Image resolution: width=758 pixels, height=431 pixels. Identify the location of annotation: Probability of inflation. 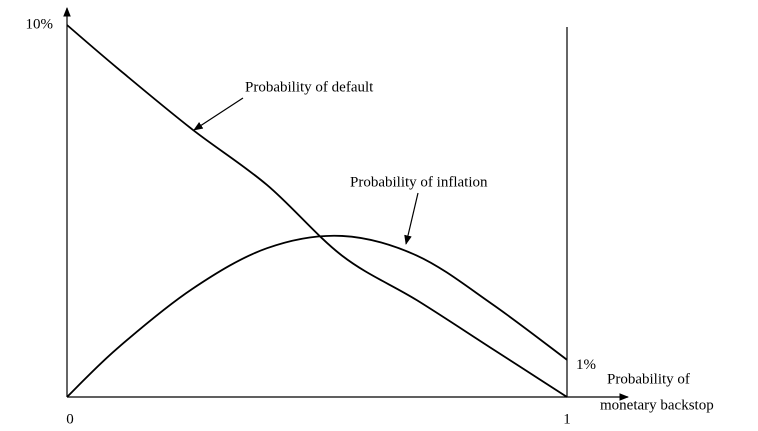
(419, 182).